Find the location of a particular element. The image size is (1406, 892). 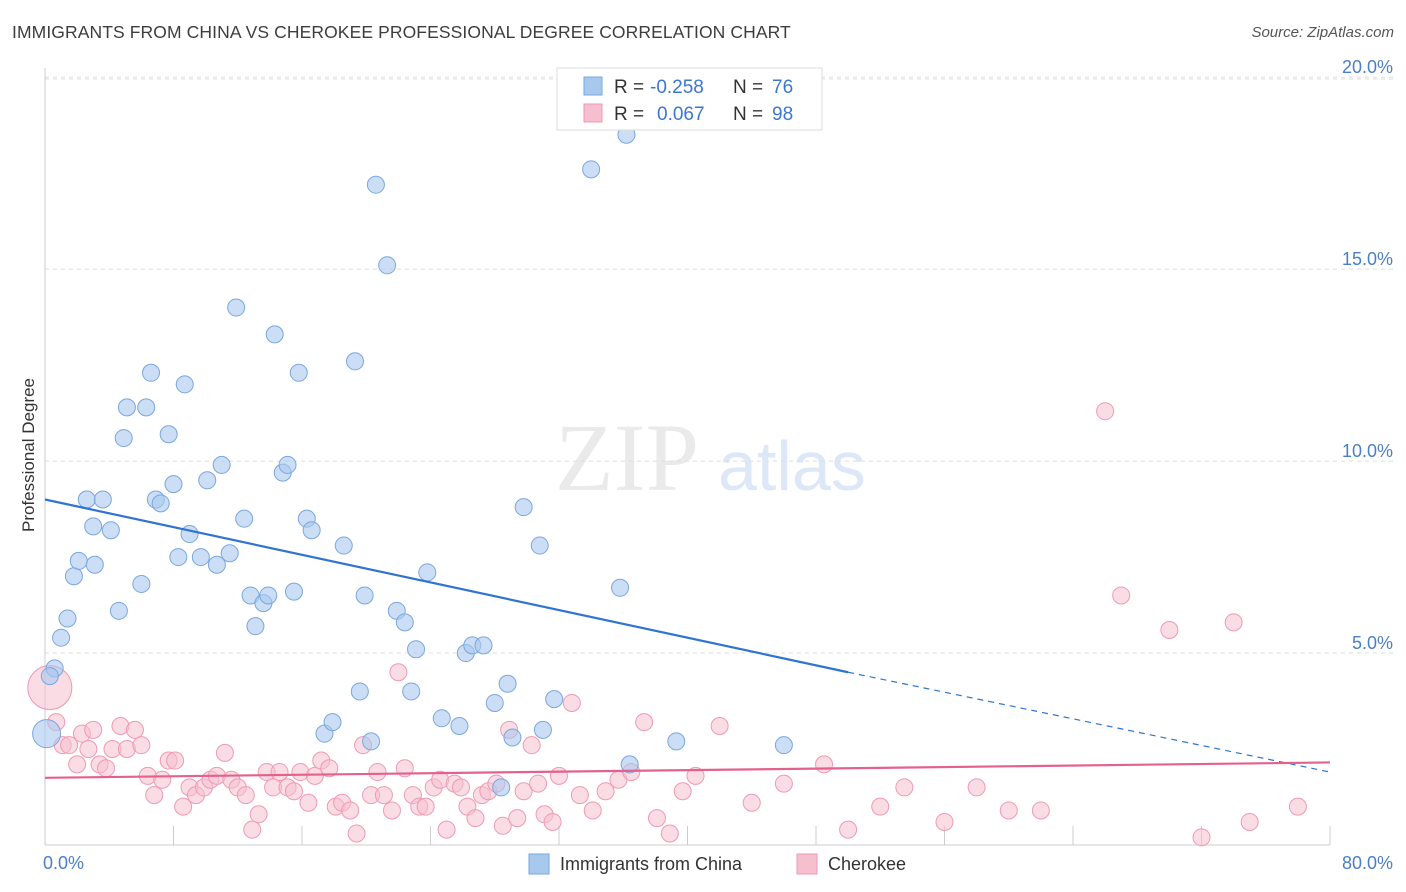

legend-swatch-cherokee is located at coordinates (593, 113).